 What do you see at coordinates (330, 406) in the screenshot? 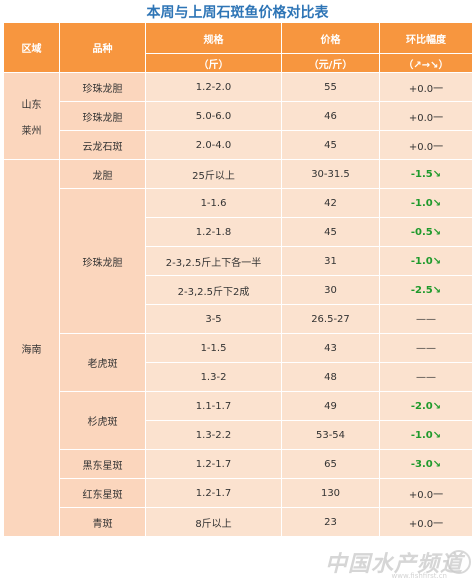
I see `price-cell: 49` at bounding box center [330, 406].